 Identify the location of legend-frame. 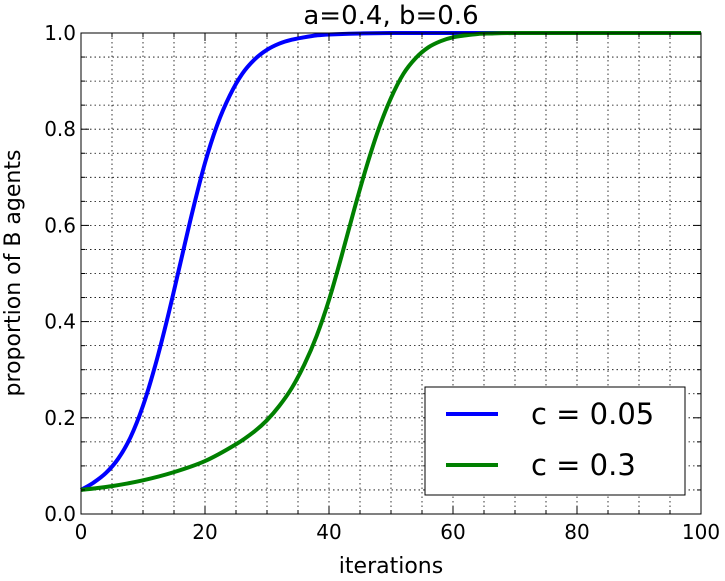
(555, 441).